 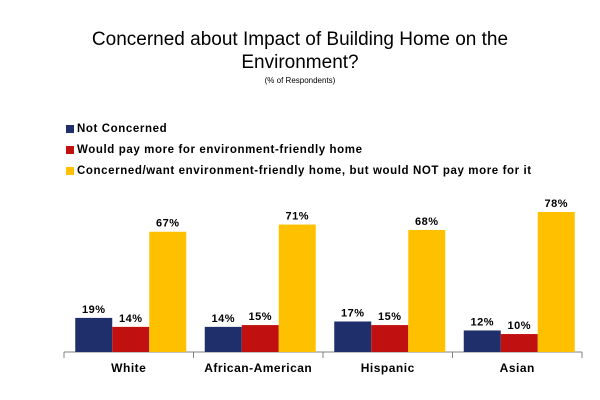 I want to click on legend-swatch-would-not-pay-more, so click(x=70, y=170).